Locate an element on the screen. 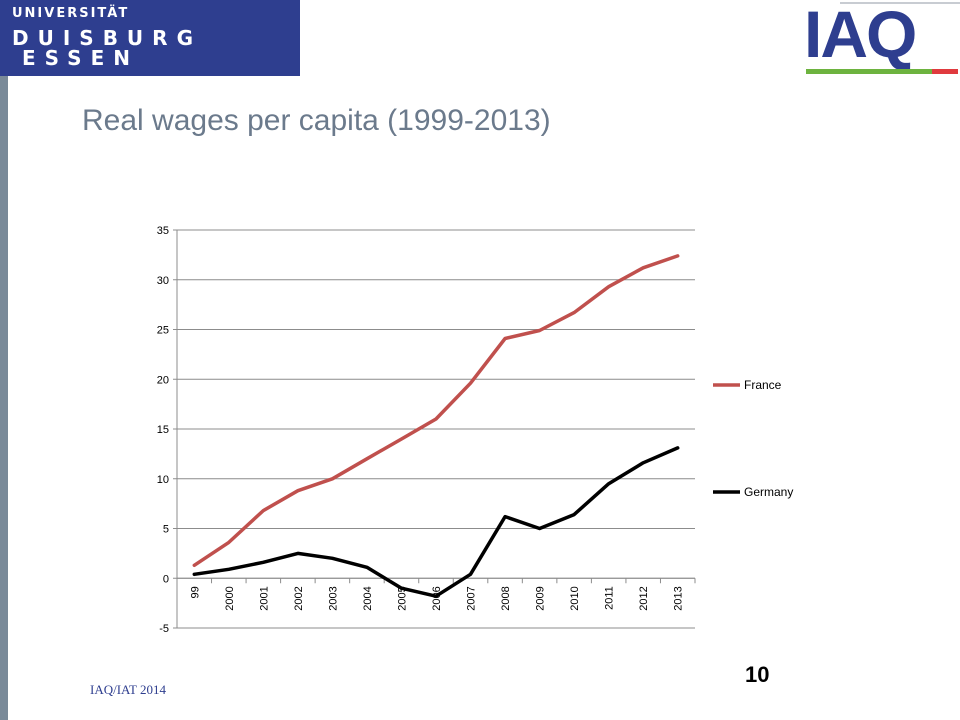 This screenshot has height=720, width=960. x-tick-label: 2006 is located at coordinates (437, 598).